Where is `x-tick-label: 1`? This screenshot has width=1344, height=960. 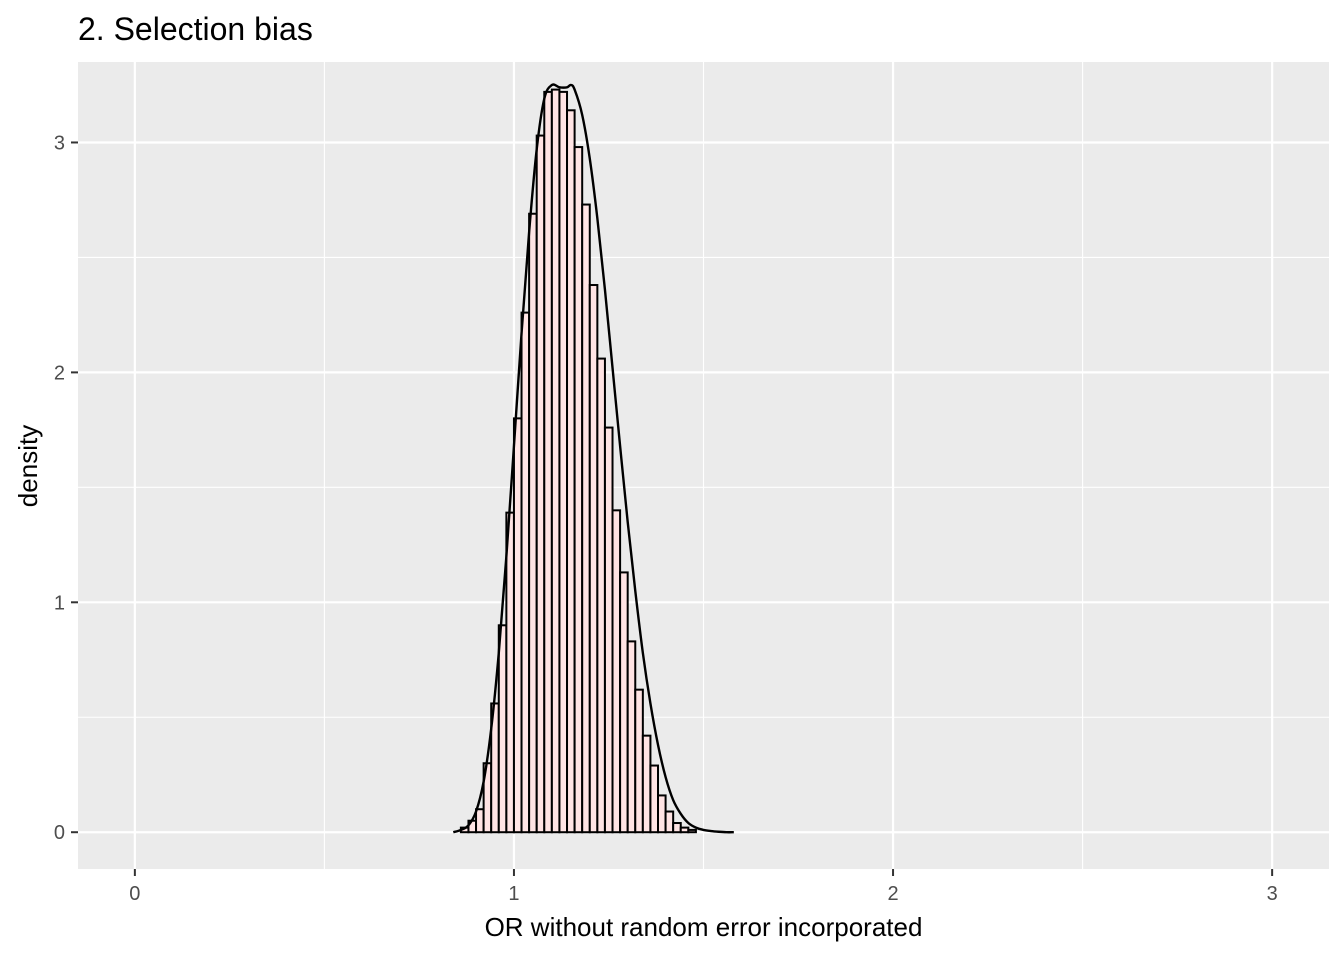 x-tick-label: 1 is located at coordinates (513, 894).